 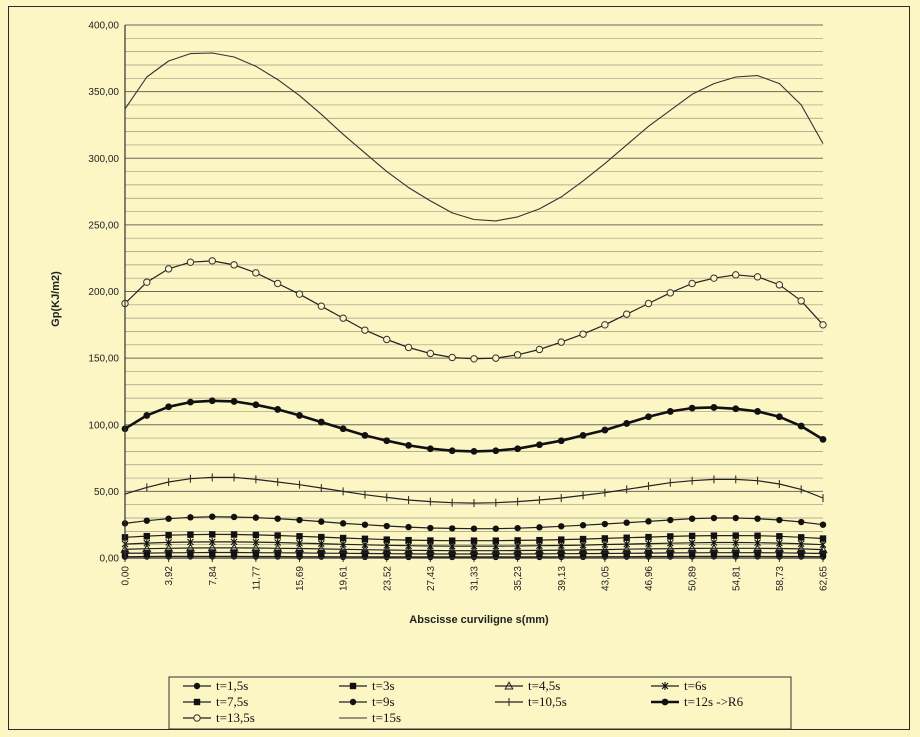 What do you see at coordinates (106, 492) in the screenshot?
I see `y-tick-label: 50,00` at bounding box center [106, 492].